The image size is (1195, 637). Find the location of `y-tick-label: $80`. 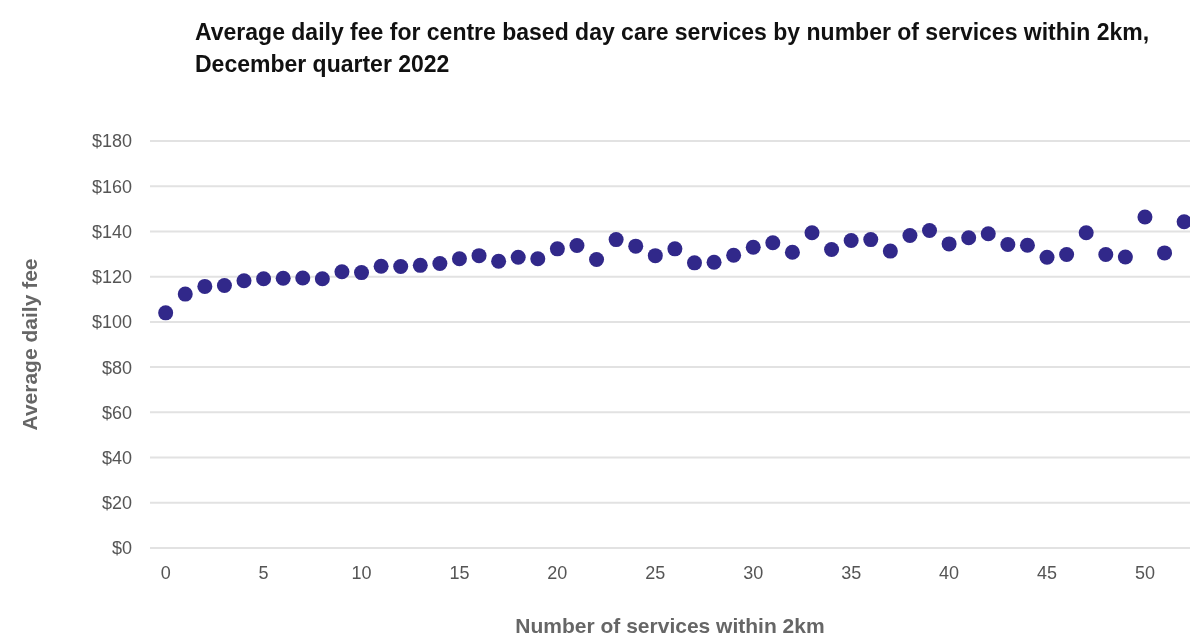

y-tick-label: $80 is located at coordinates (116, 367).